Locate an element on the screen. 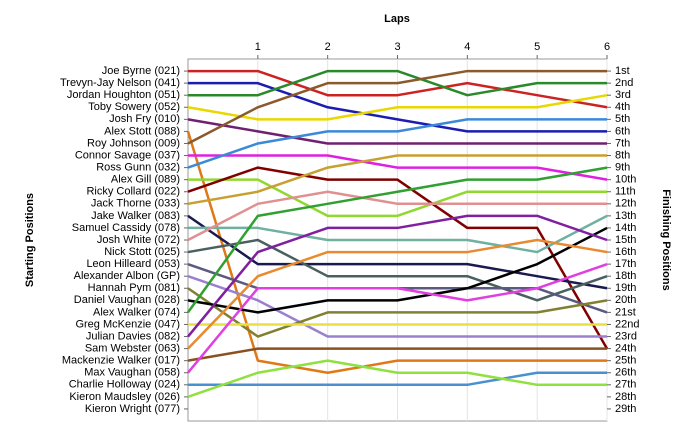 Image resolution: width=700 pixels, height=435 pixels. y-tick-label: Charlie Holloway (024) is located at coordinates (124, 385).